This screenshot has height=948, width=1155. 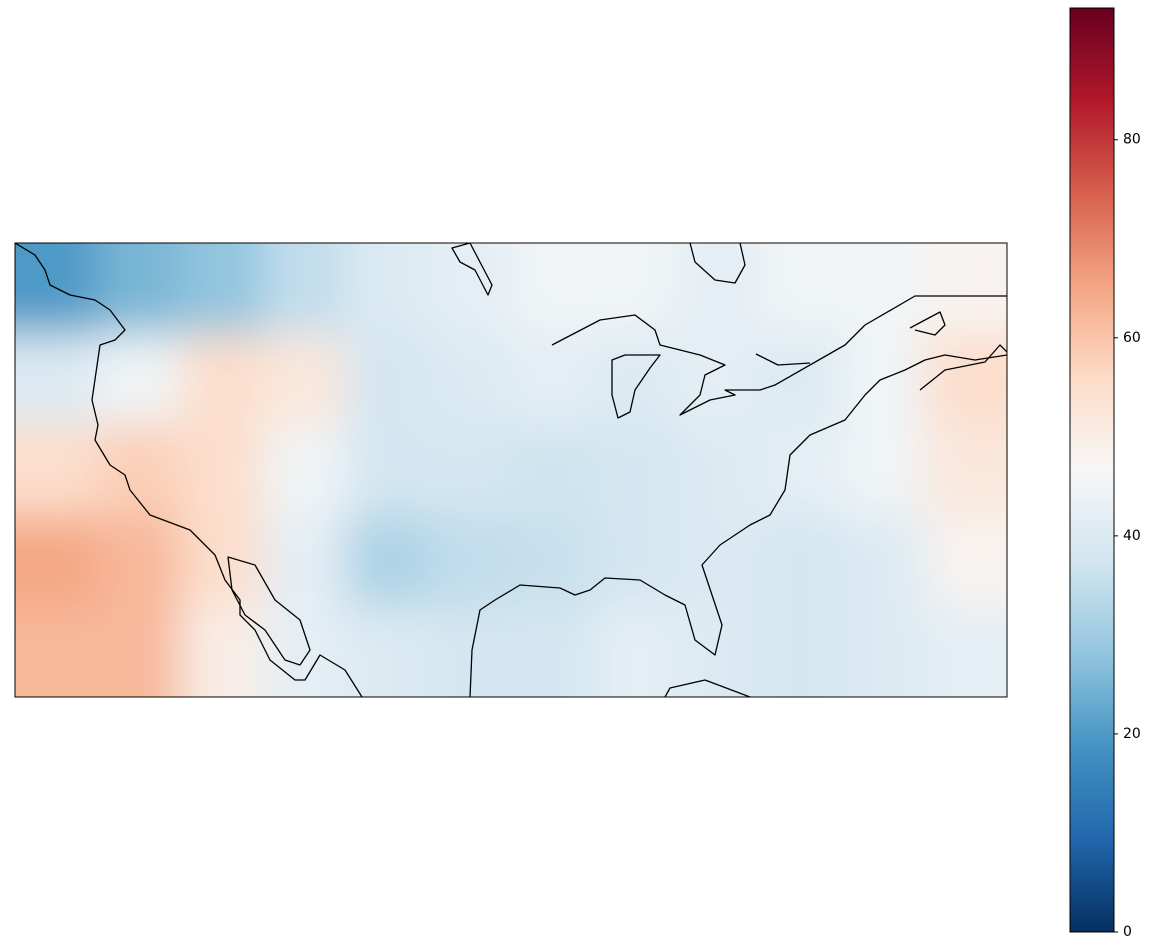 What do you see at coordinates (1127, 932) in the screenshot?
I see `colorbar-tick-label: 0` at bounding box center [1127, 932].